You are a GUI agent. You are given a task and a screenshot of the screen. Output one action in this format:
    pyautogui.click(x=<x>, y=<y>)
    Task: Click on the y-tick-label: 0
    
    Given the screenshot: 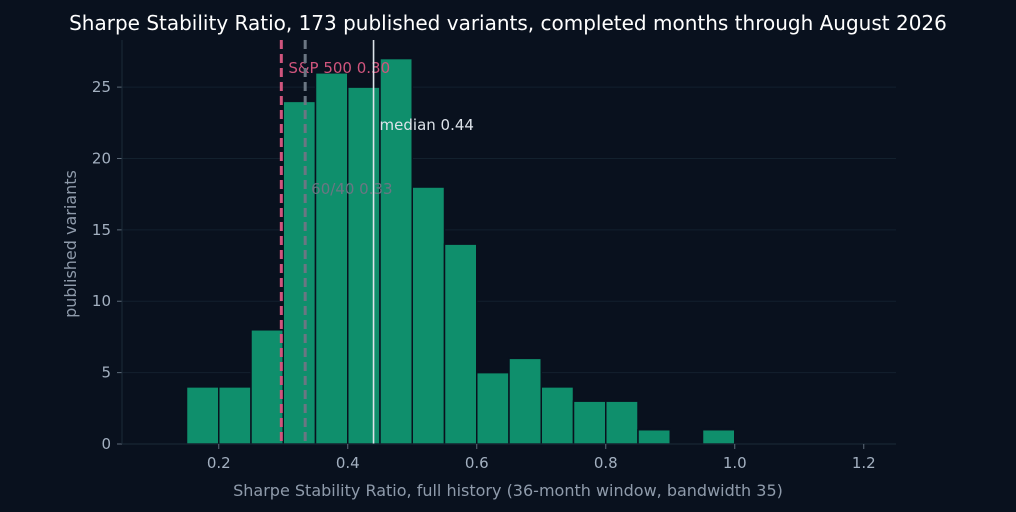 What is the action you would take?
    pyautogui.click(x=106, y=444)
    